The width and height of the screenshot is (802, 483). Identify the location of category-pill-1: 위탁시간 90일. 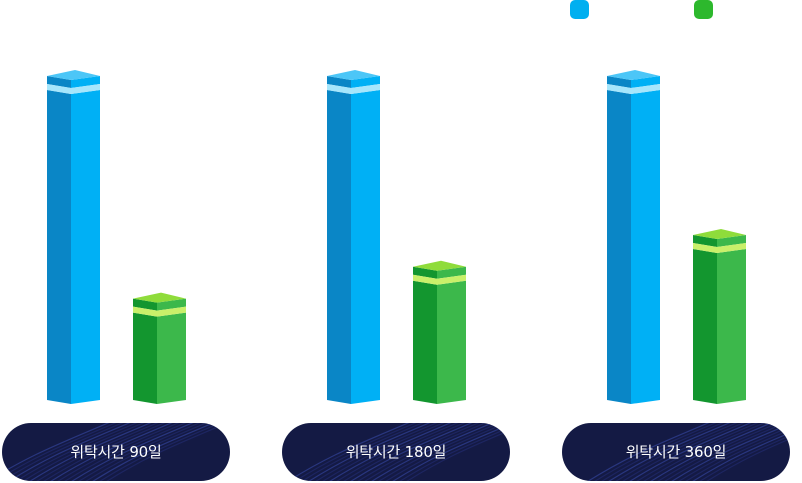
(116, 452).